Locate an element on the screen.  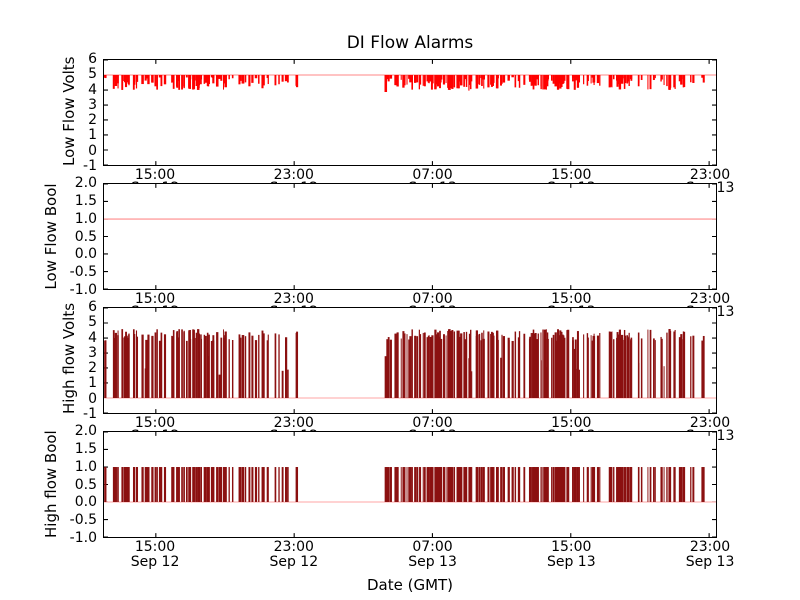
subplot-high-flow-volts-canvas is located at coordinates (410, 360).